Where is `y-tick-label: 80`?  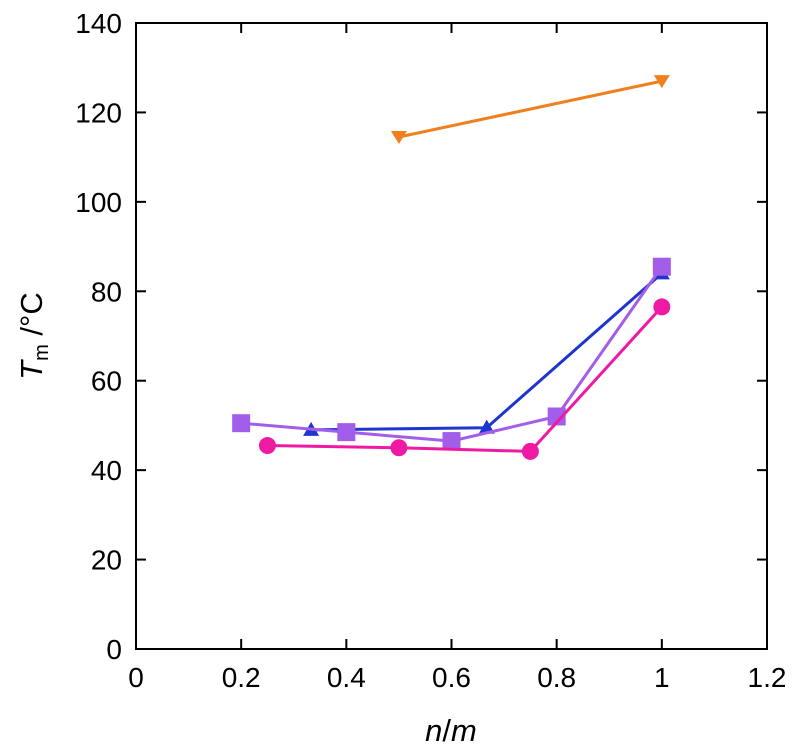
y-tick-label: 80 is located at coordinates (106, 291).